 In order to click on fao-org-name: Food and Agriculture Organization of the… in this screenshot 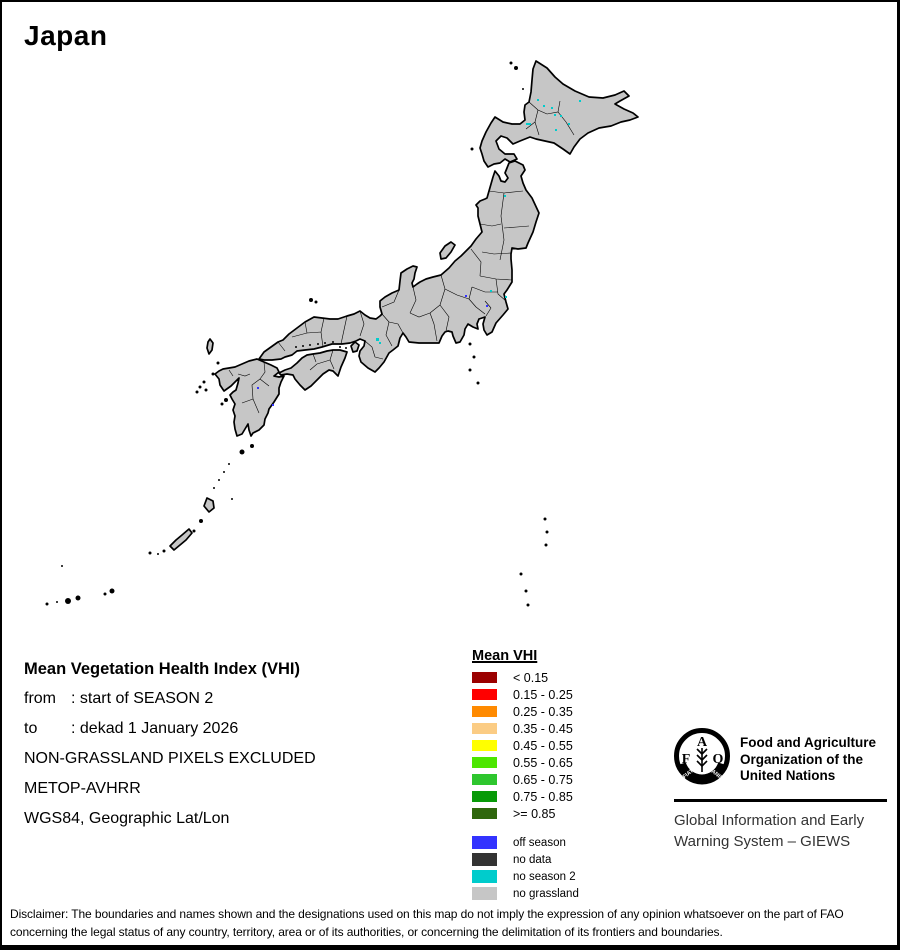, I will do `click(808, 755)`.